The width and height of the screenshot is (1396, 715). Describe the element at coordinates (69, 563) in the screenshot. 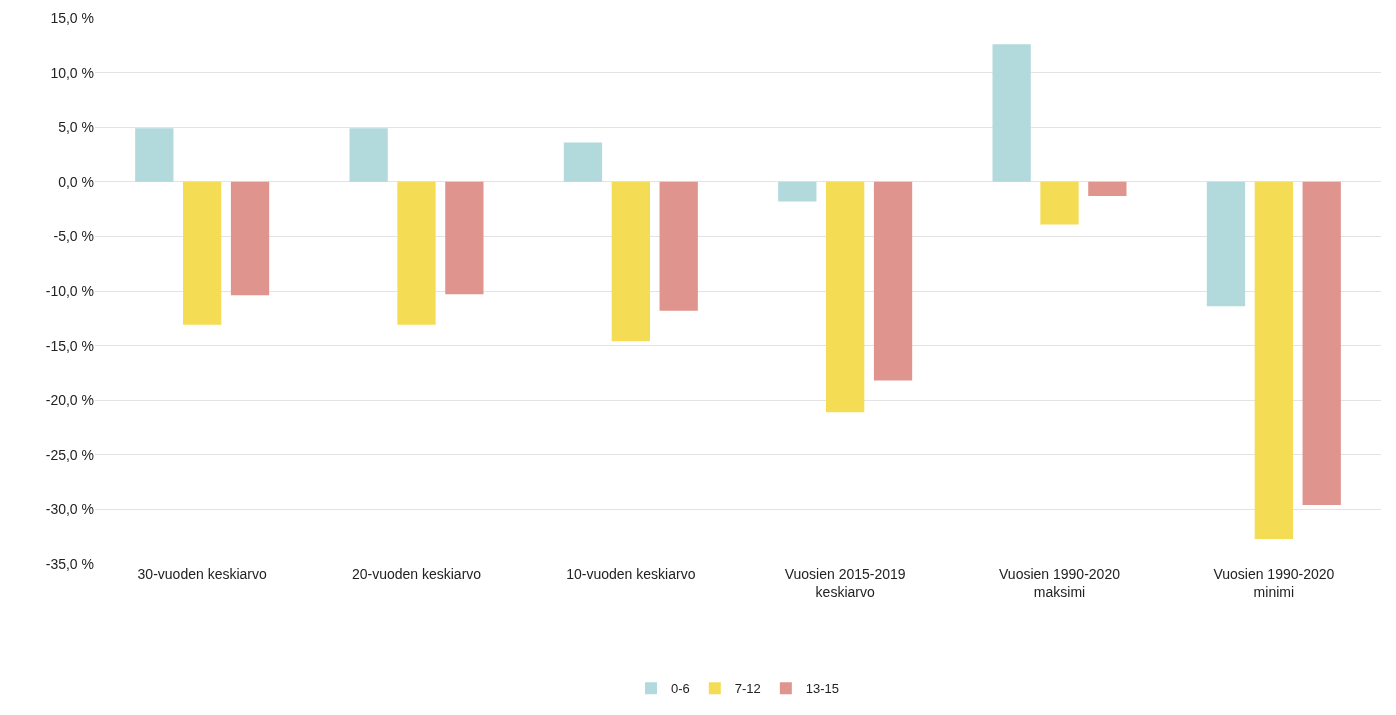

I see `y-tick-label: -35,0 %` at that location.